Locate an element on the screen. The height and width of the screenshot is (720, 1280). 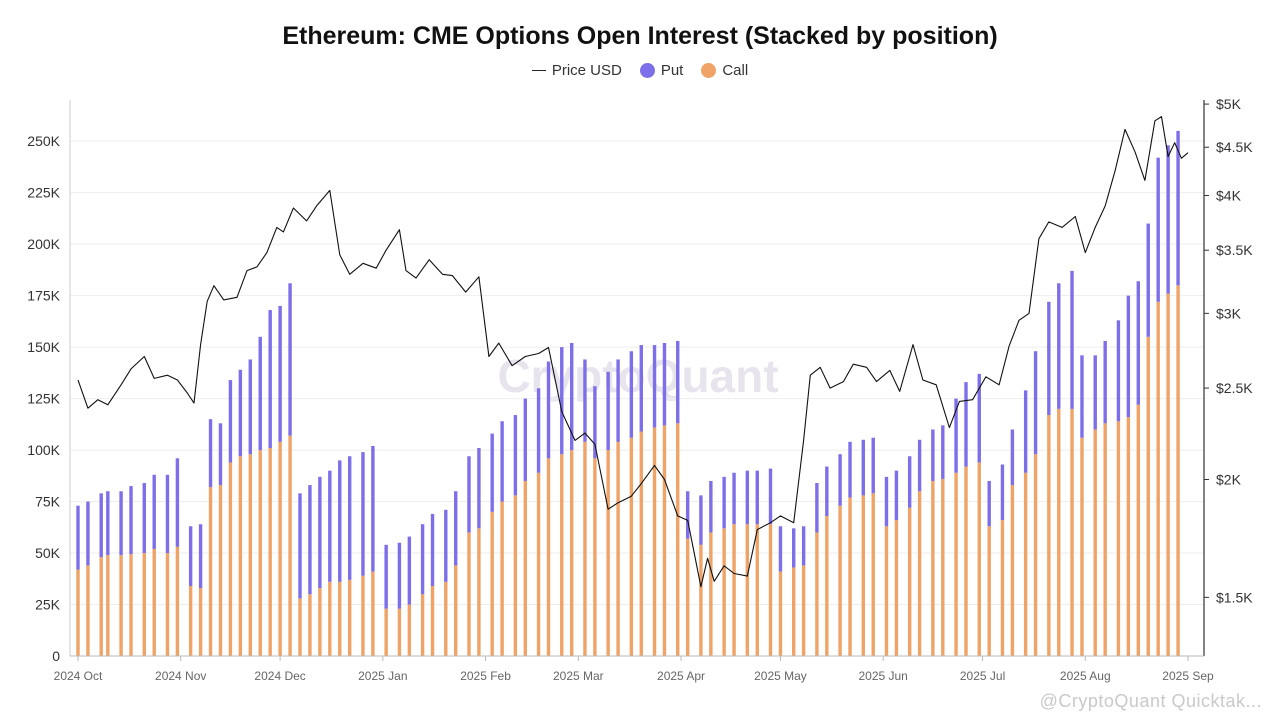
y-right-tick-label: $2K is located at coordinates (1229, 479).